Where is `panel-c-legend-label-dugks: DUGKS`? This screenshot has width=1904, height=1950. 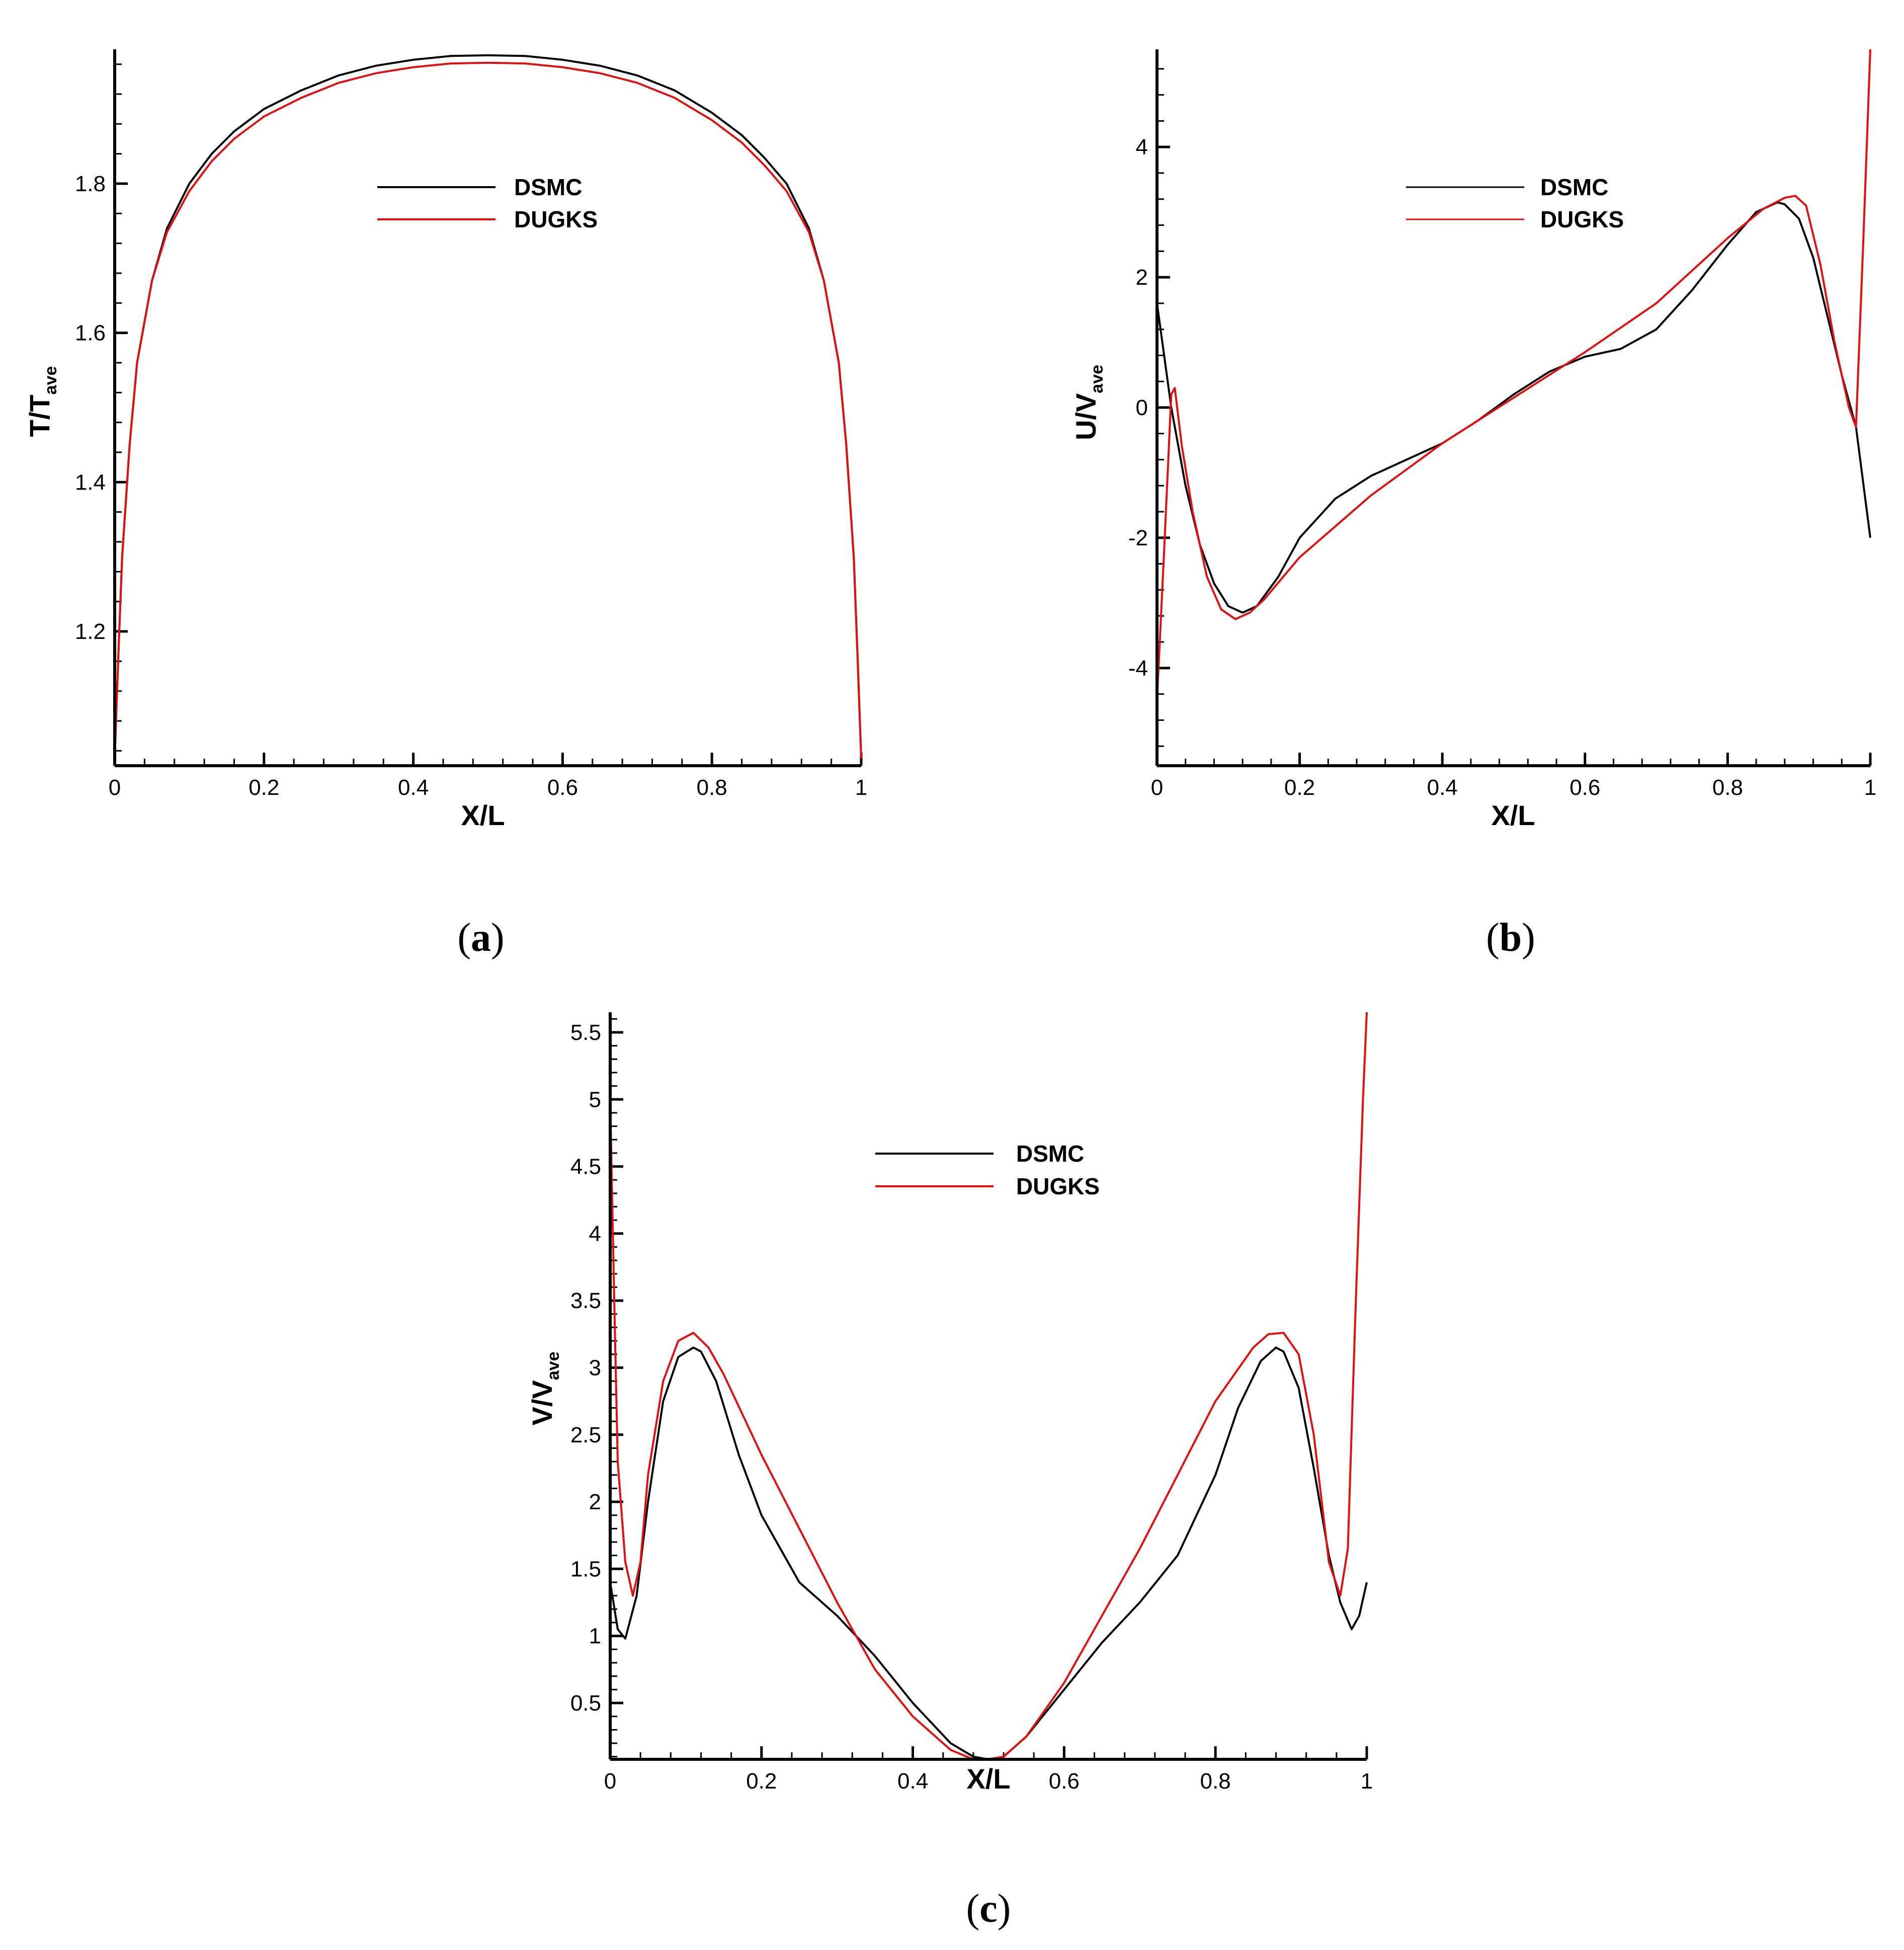
panel-c-legend-label-dugks: DUGKS is located at coordinates (1058, 1186).